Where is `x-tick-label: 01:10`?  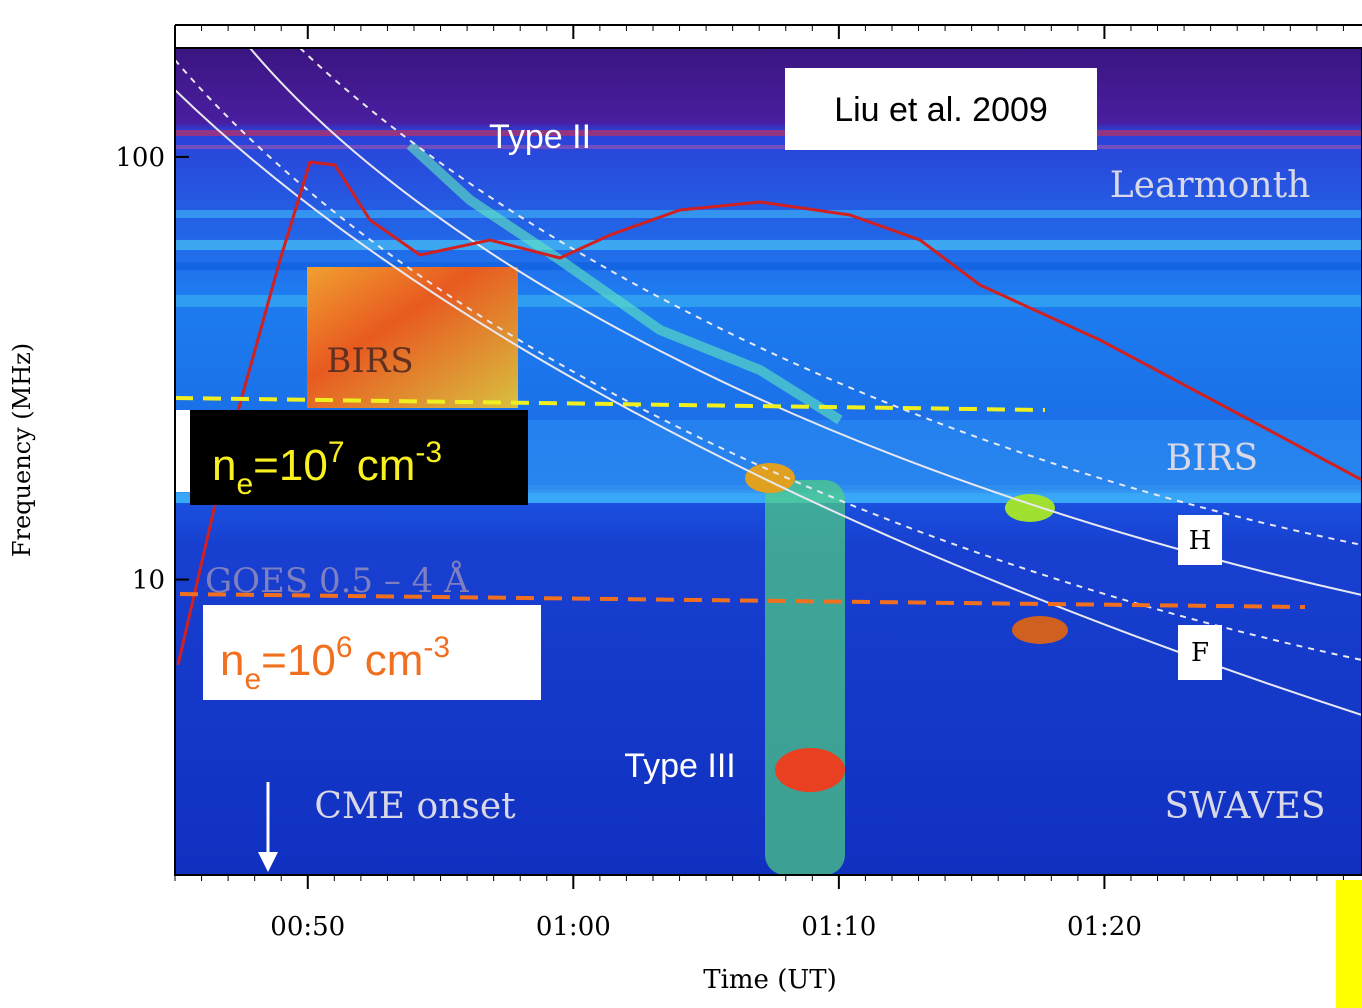 x-tick-label: 01:10 is located at coordinates (838, 927).